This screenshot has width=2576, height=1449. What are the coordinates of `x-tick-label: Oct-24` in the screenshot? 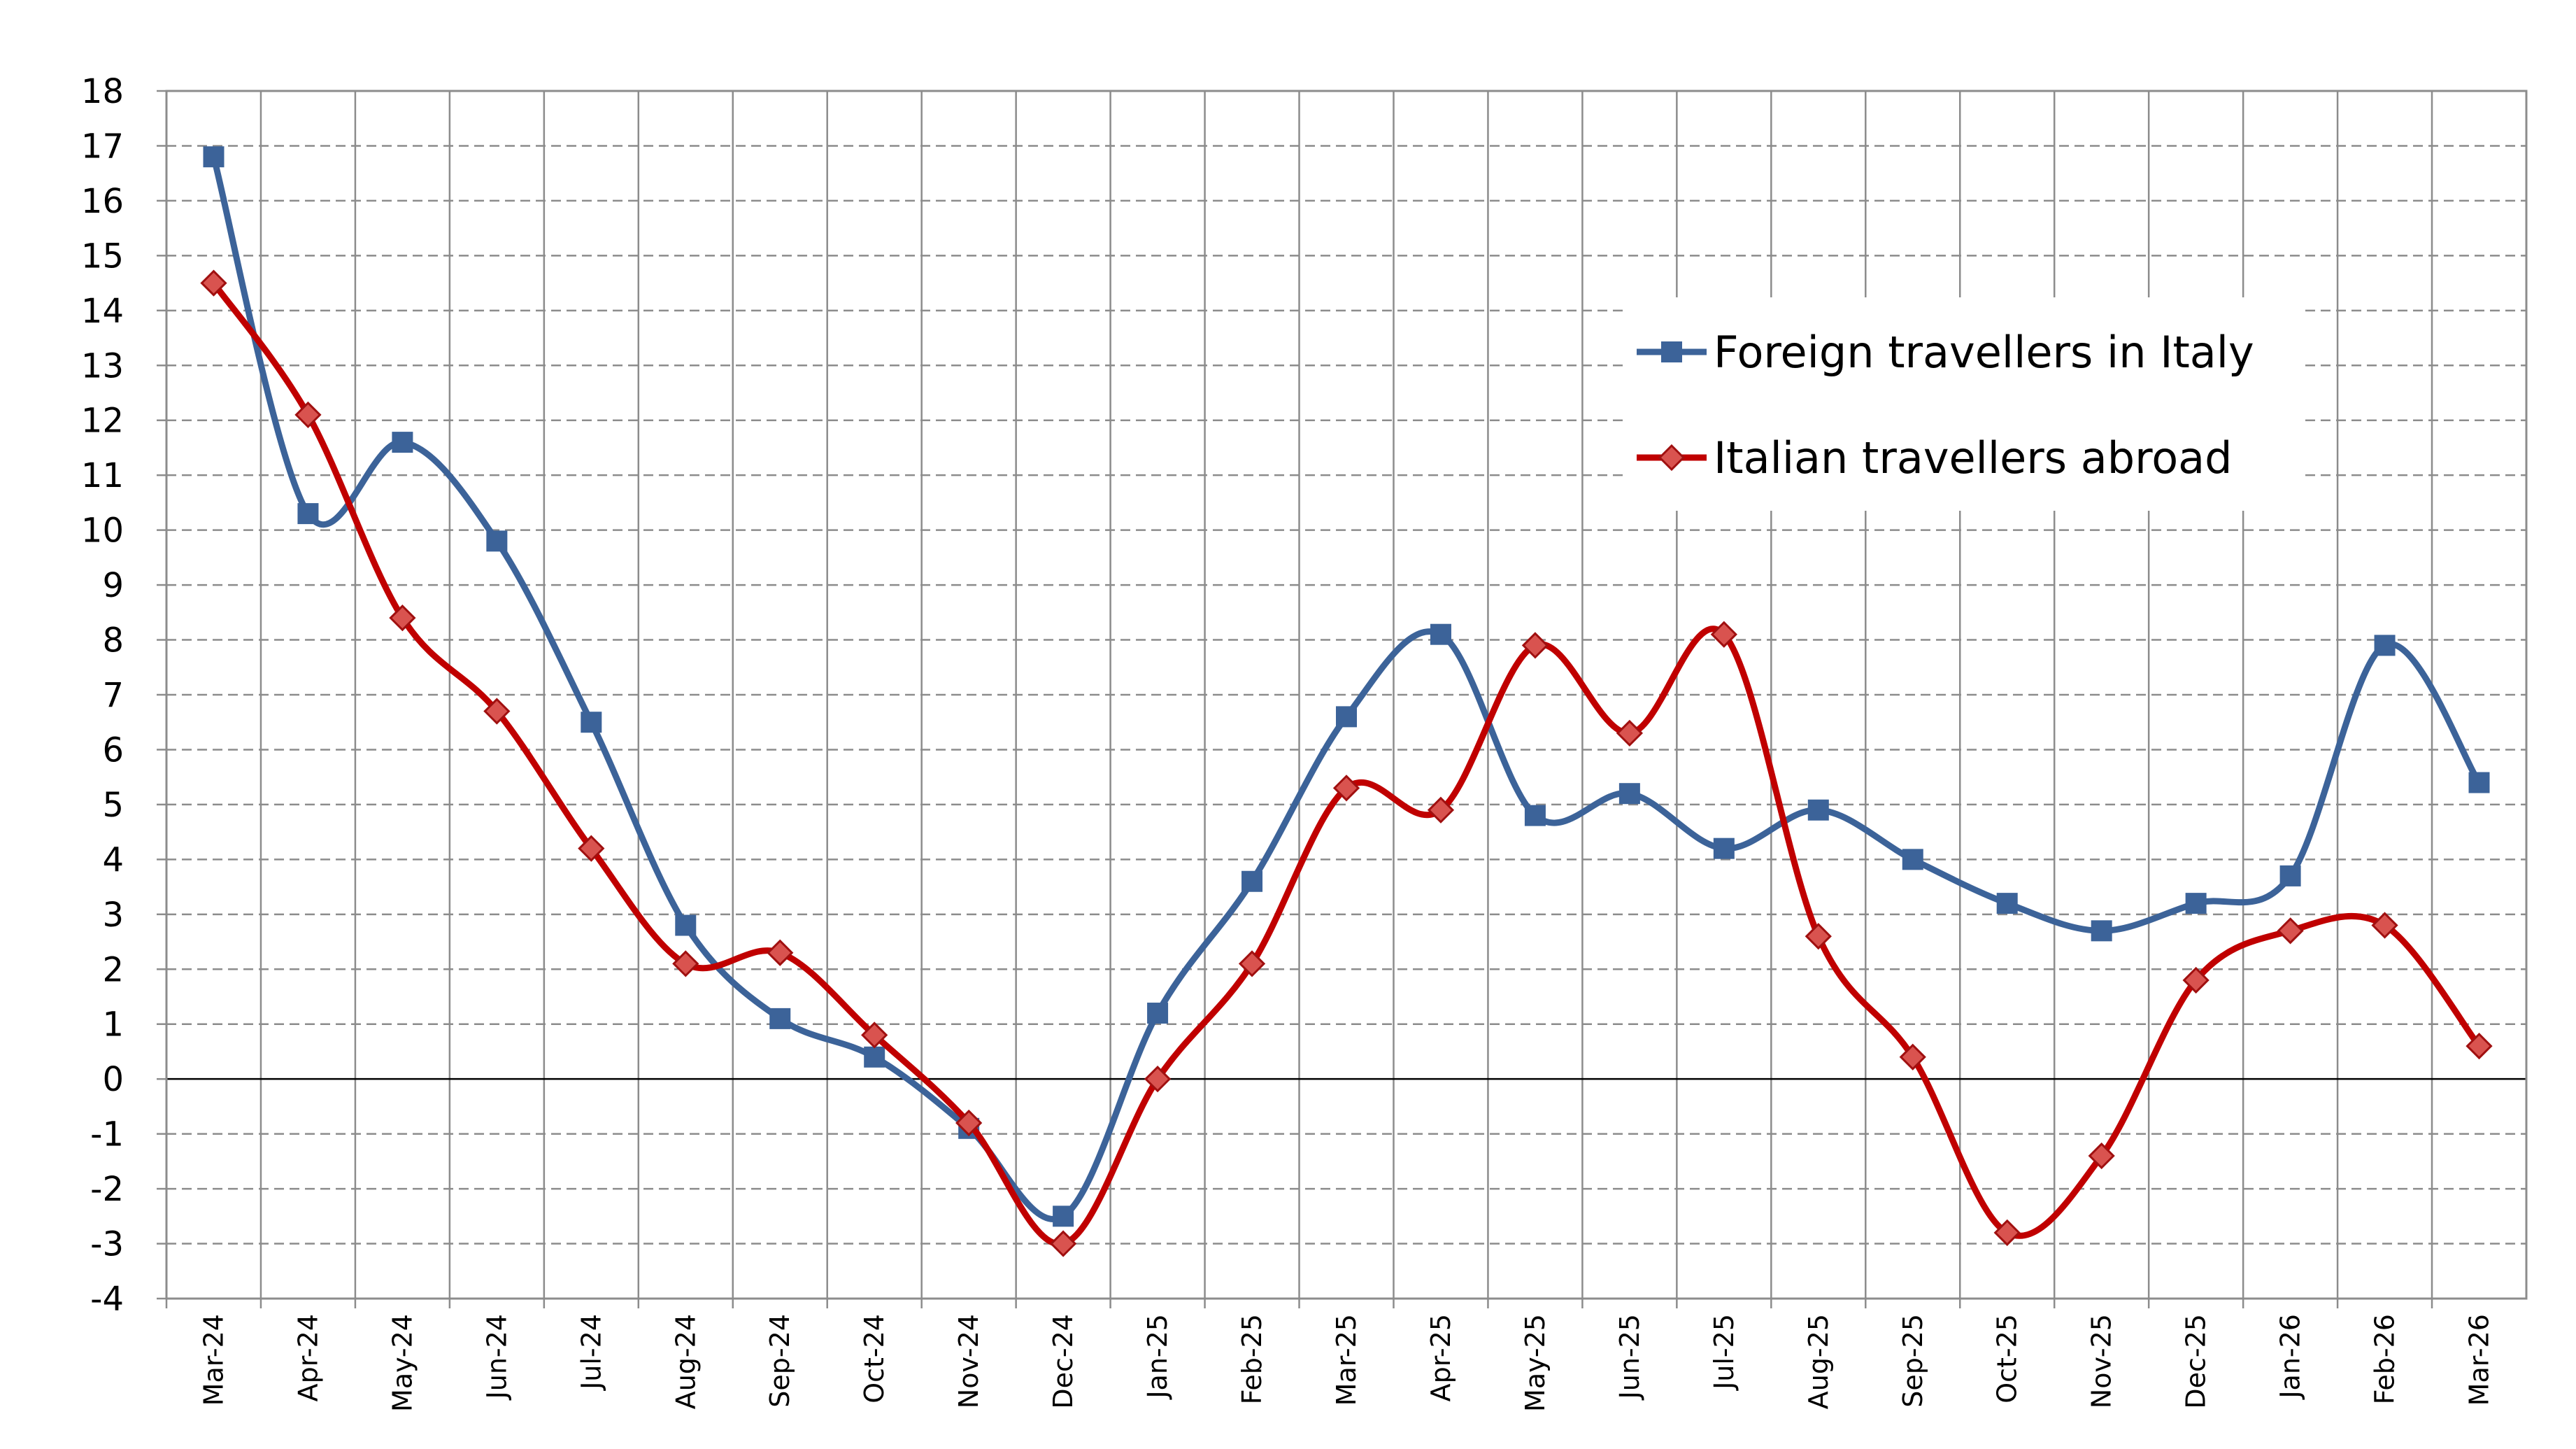 It's located at (874, 1359).